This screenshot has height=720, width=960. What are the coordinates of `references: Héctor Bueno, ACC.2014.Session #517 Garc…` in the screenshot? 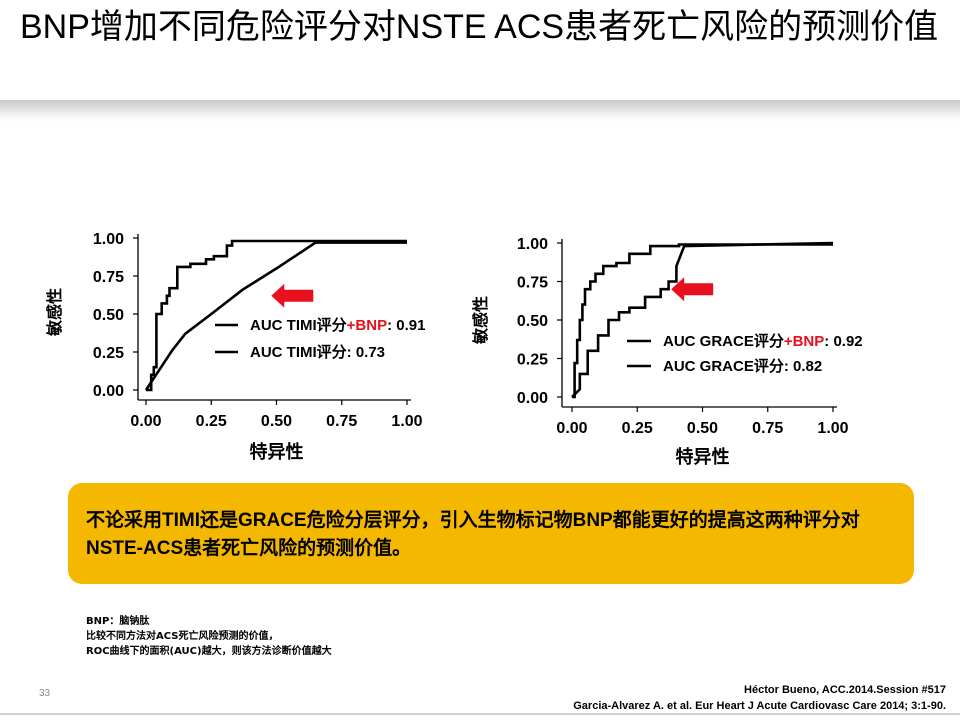 It's located at (759, 698).